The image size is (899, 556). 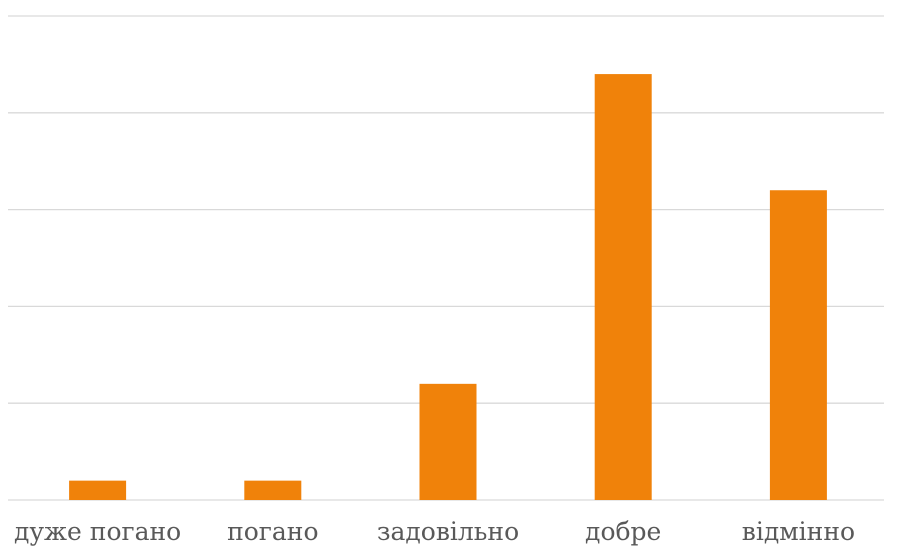 I want to click on x-tick-label-0: дуже погано, so click(x=97, y=531).